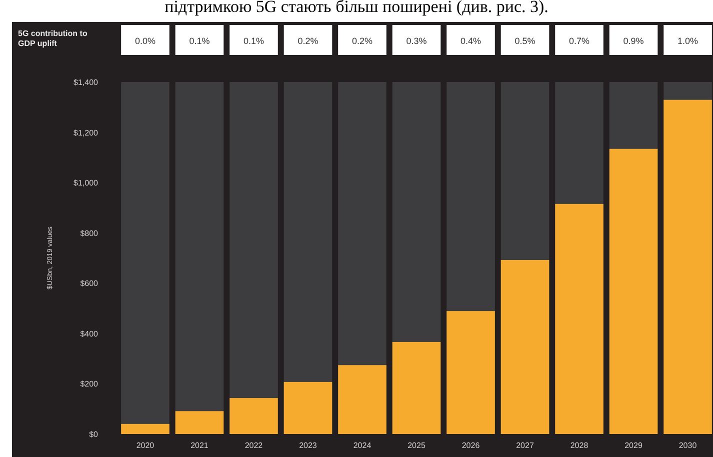  I want to click on text: підтримкою 5G стають більш поширені (див. рис. 3)., so click(356, 8).